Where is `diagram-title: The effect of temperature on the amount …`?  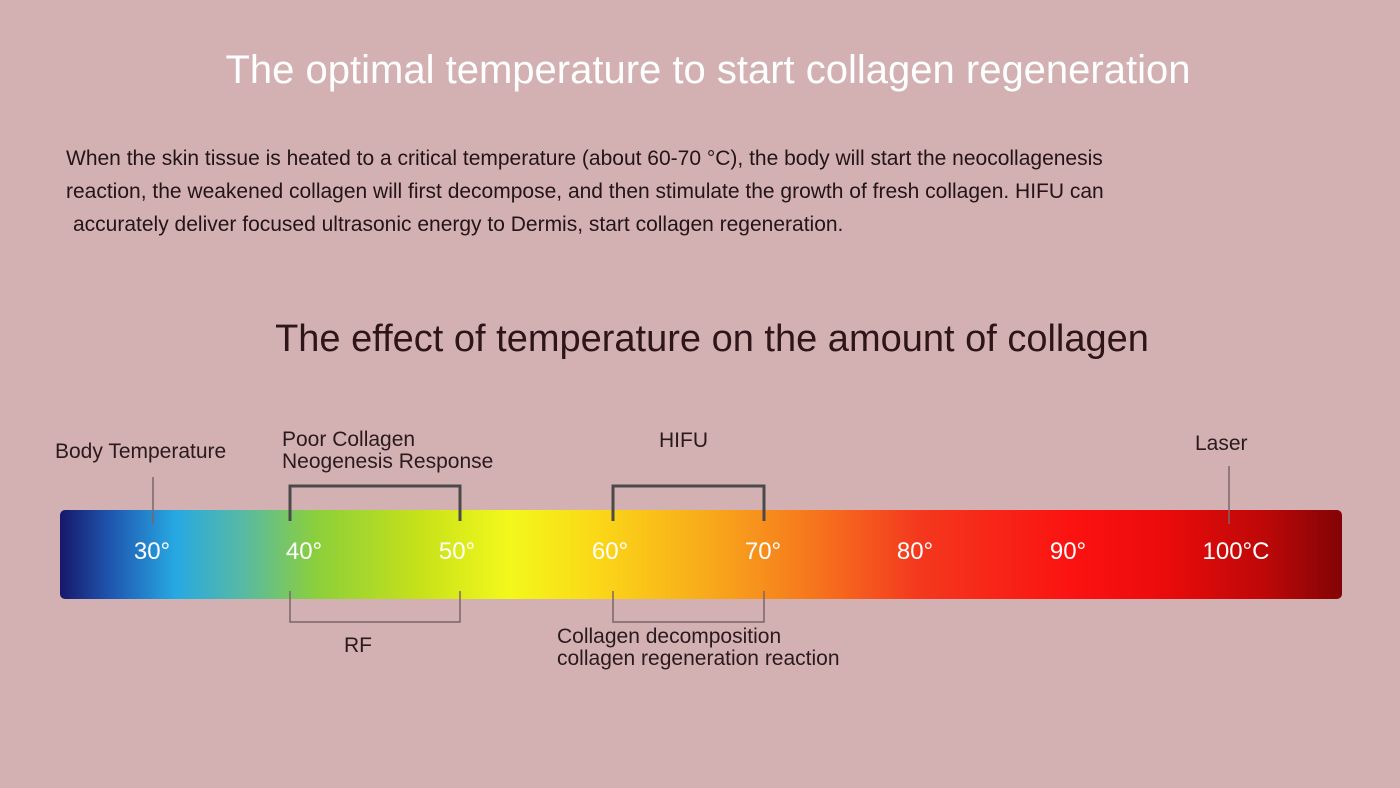
diagram-title: The effect of temperature on the amount … is located at coordinates (712, 339).